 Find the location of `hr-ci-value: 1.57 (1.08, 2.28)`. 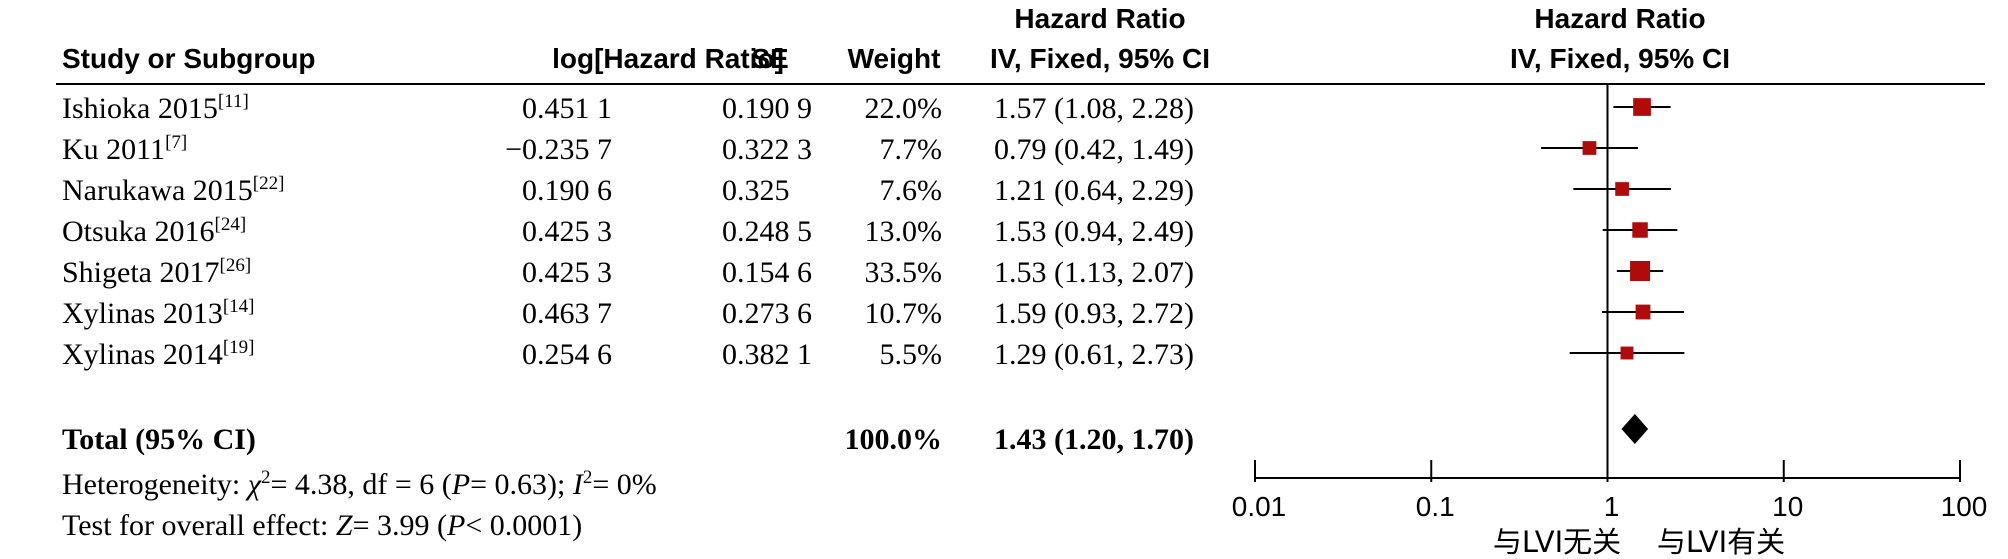

hr-ci-value: 1.57 (1.08, 2.28) is located at coordinates (1094, 108).